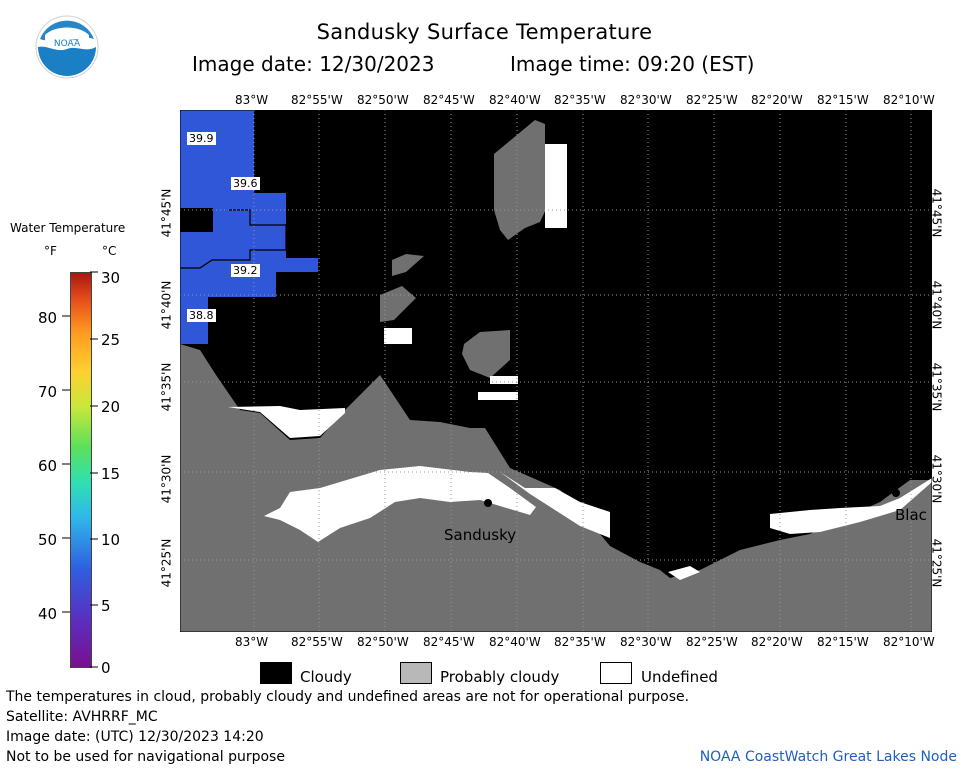 The image size is (969, 773). I want to click on lon-label-bottom: 82°45'W, so click(449, 642).